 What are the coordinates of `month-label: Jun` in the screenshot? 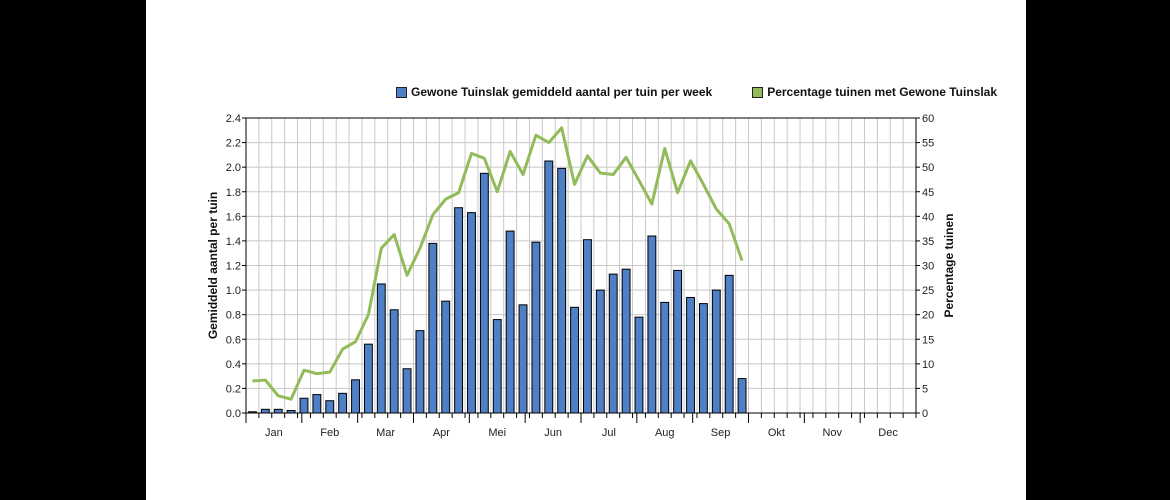 It's located at (553, 433).